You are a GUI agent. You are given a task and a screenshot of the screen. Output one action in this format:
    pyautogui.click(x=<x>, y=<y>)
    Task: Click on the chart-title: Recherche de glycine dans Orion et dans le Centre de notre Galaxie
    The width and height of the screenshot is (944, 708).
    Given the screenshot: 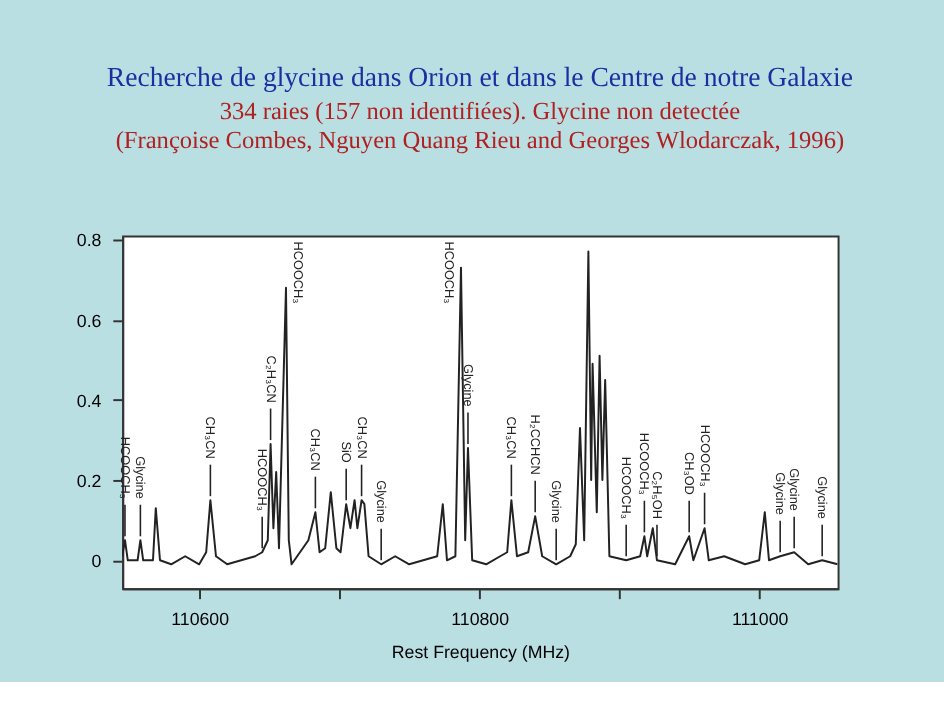 What is the action you would take?
    pyautogui.click(x=479, y=76)
    